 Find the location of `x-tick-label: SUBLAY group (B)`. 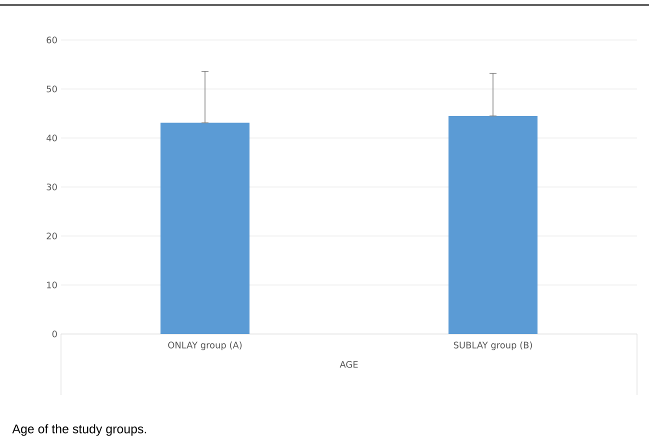

x-tick-label: SUBLAY group (B) is located at coordinates (493, 346).